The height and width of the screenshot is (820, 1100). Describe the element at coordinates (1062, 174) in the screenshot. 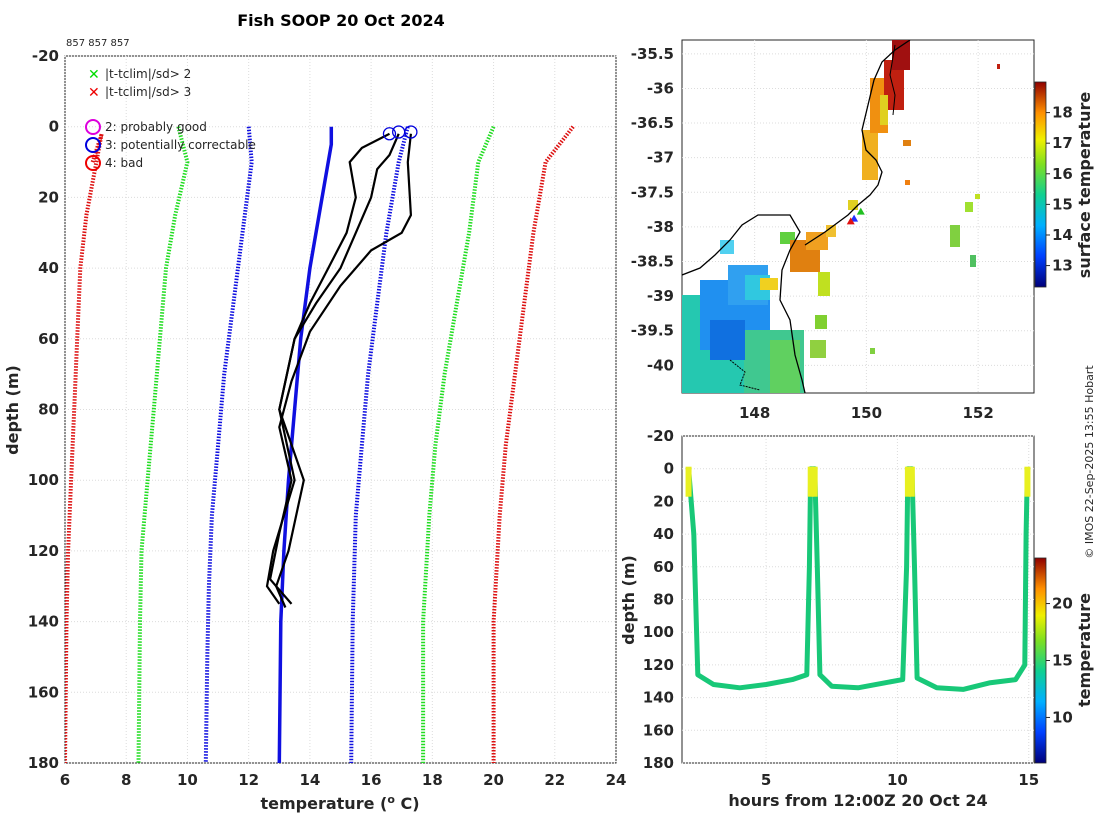

I see `sst-cb-tick-label: 16` at that location.